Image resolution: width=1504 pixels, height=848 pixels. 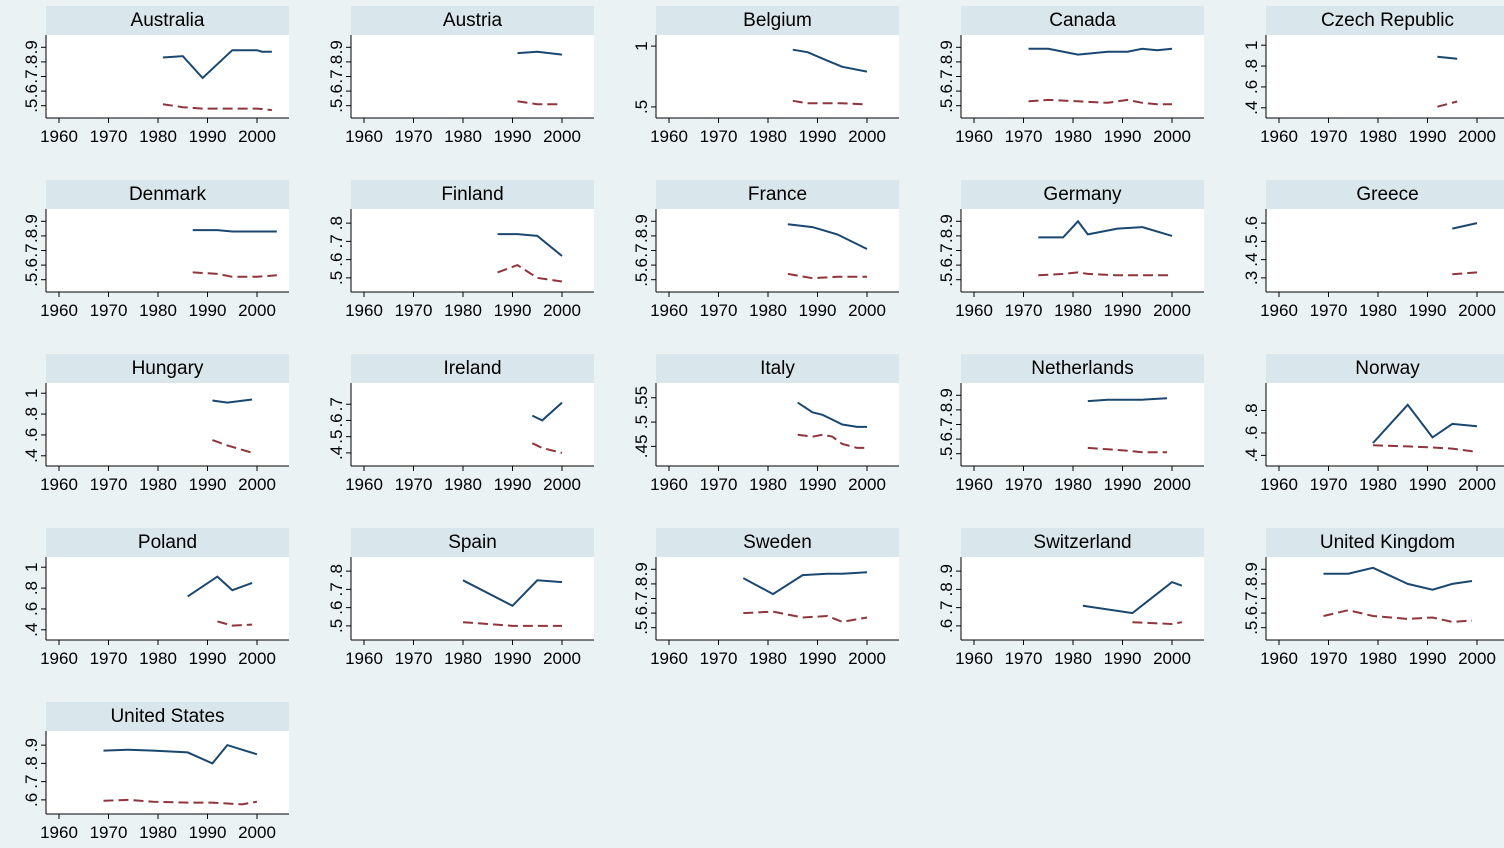 I want to click on panel-title: Germany, so click(x=1082, y=194).